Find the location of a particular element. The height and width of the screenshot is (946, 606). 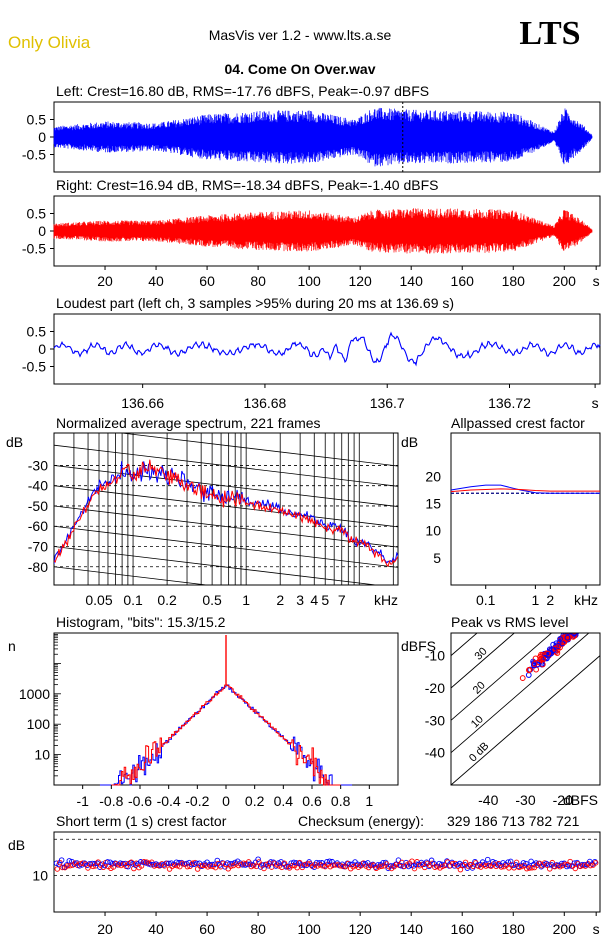

pvr-frame is located at coordinates (525, 709).